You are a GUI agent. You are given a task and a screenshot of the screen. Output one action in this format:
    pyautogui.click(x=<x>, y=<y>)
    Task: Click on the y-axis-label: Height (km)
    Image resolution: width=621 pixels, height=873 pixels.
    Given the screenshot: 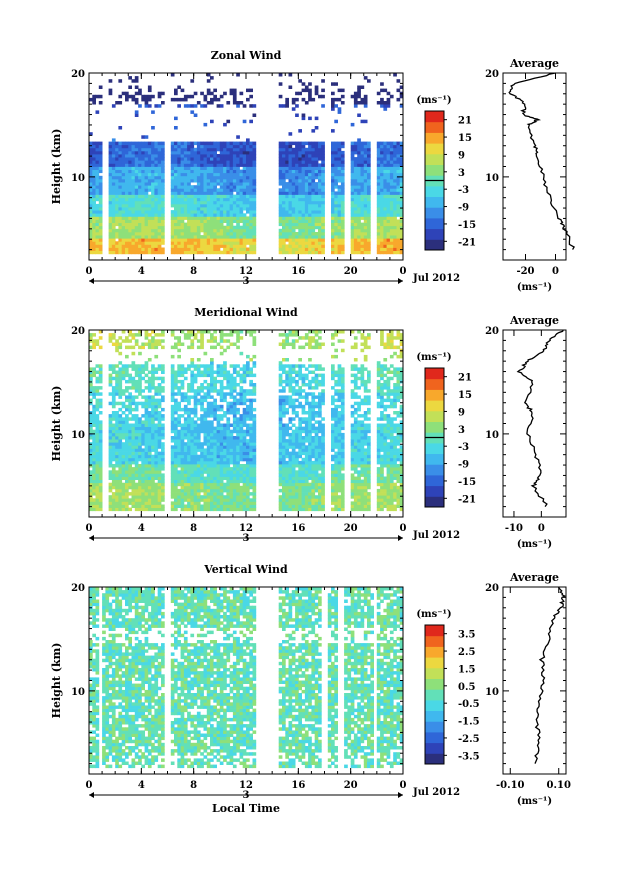 What is the action you would take?
    pyautogui.click(x=56, y=167)
    